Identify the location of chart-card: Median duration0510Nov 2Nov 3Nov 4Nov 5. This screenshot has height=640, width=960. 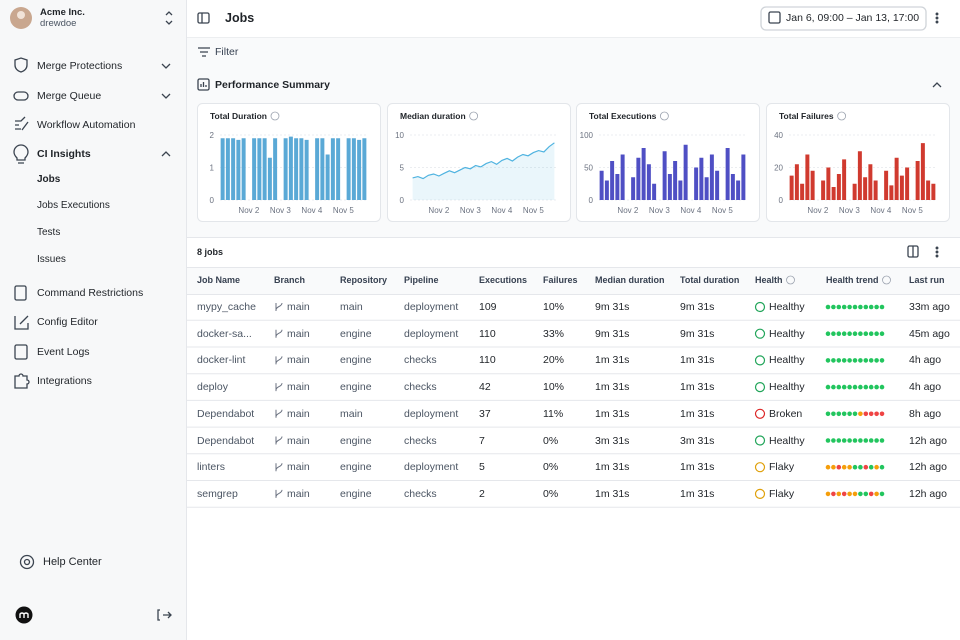
(479, 162).